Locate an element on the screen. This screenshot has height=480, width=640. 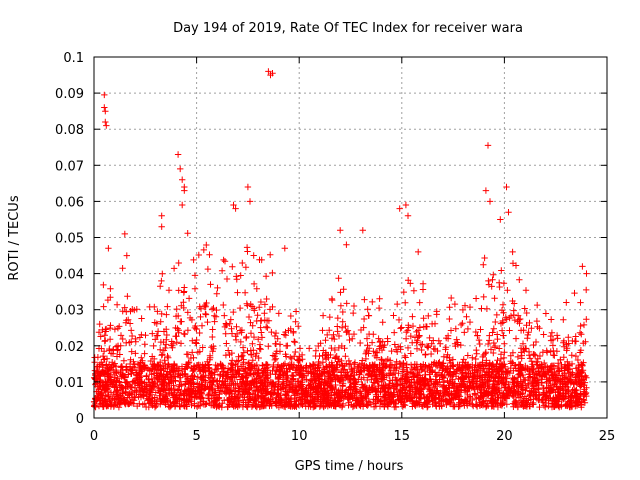
y-tick-label: 0.01 is located at coordinates (69, 383).